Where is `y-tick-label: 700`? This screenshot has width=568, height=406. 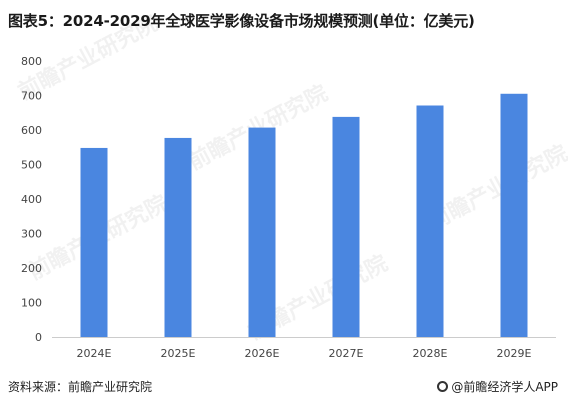
y-tick-label: 700 is located at coordinates (31, 96).